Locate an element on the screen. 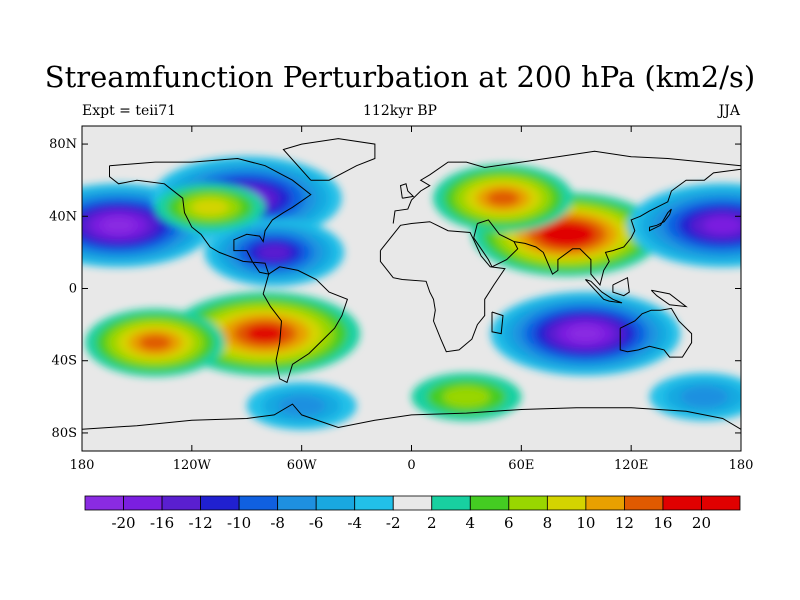 The image size is (800, 600). colorbar-label: -16 is located at coordinates (162, 523).